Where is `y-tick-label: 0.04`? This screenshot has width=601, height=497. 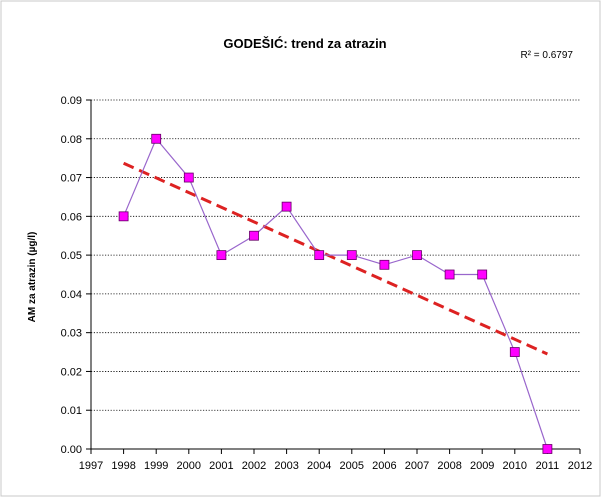 y-tick-label: 0.04 is located at coordinates (71, 295).